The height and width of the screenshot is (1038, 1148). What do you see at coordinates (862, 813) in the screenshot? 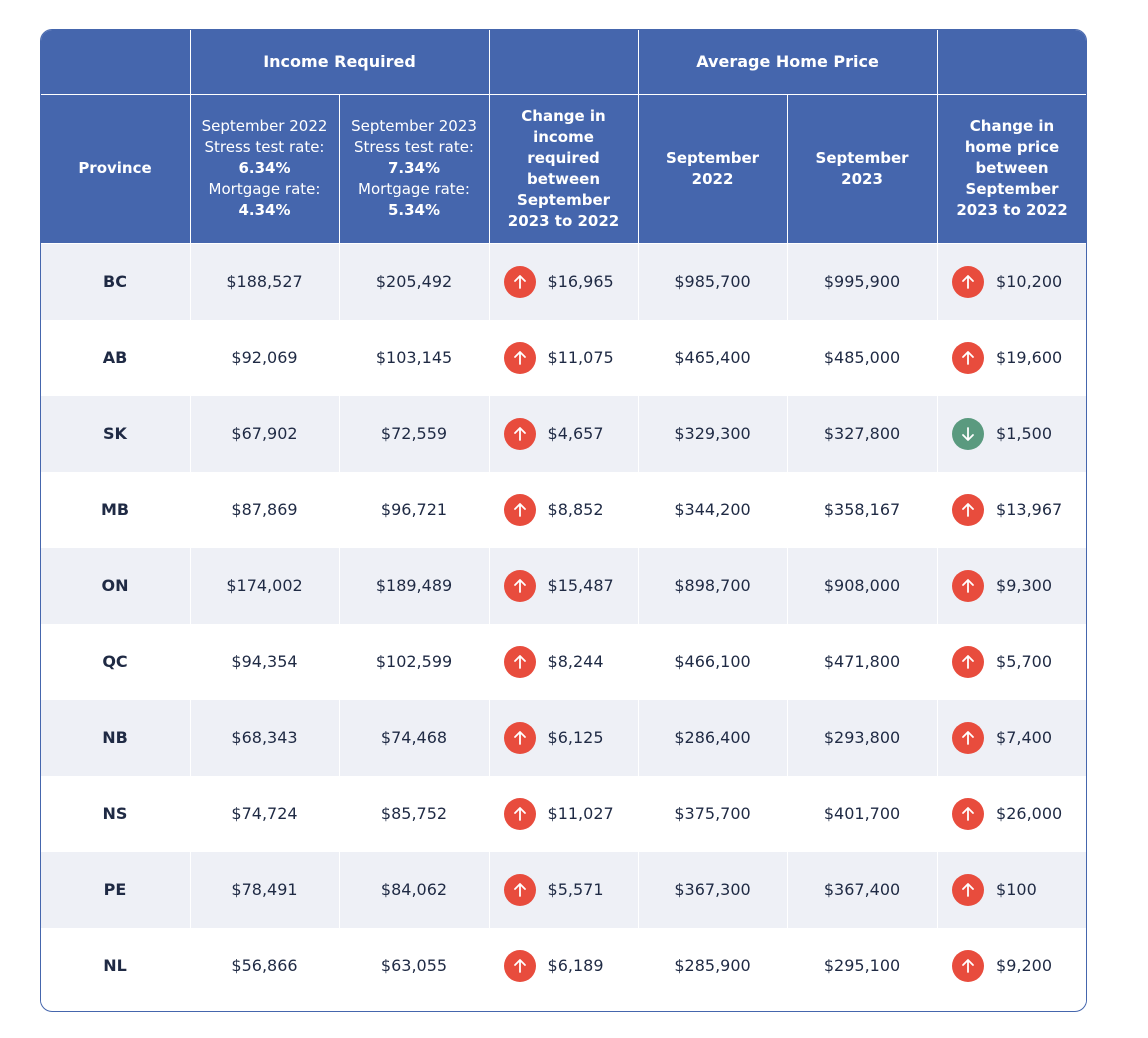
I see `price-2023-cell: $401,700` at bounding box center [862, 813].